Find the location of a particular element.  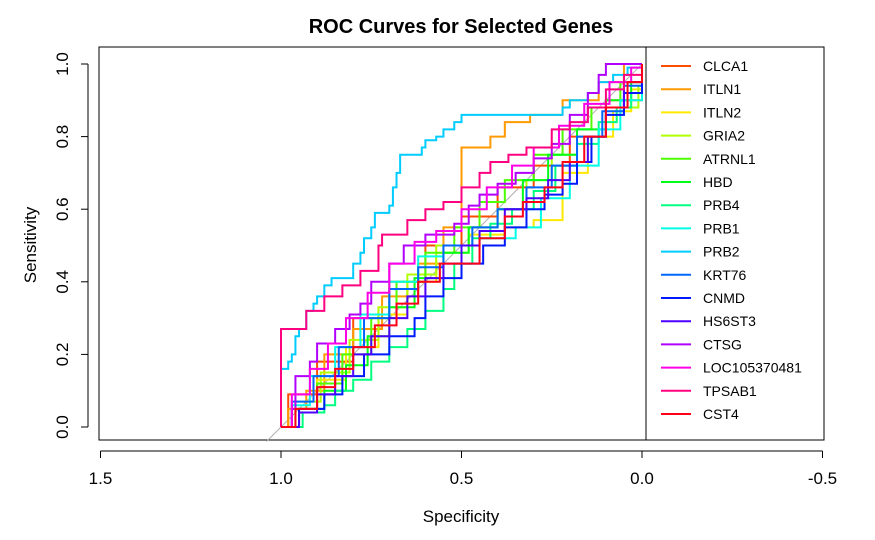

y-tick-label: 0.8 is located at coordinates (62, 137).